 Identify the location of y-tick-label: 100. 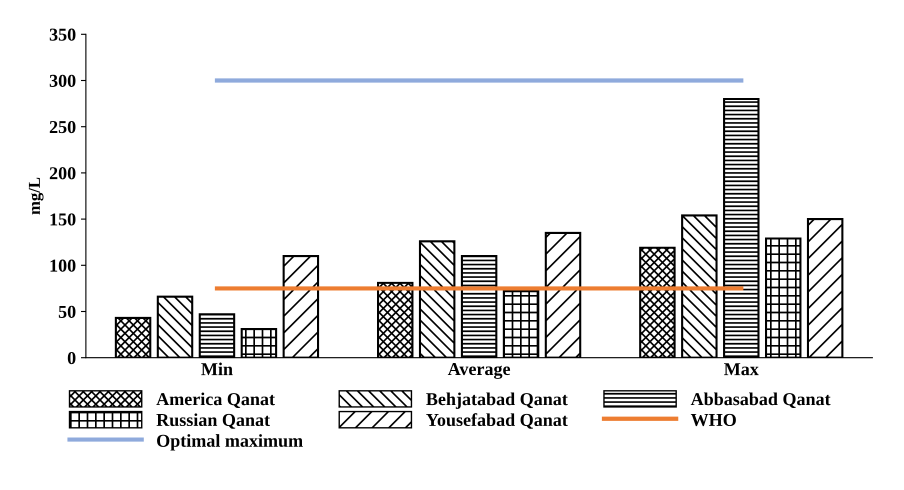
(63, 266).